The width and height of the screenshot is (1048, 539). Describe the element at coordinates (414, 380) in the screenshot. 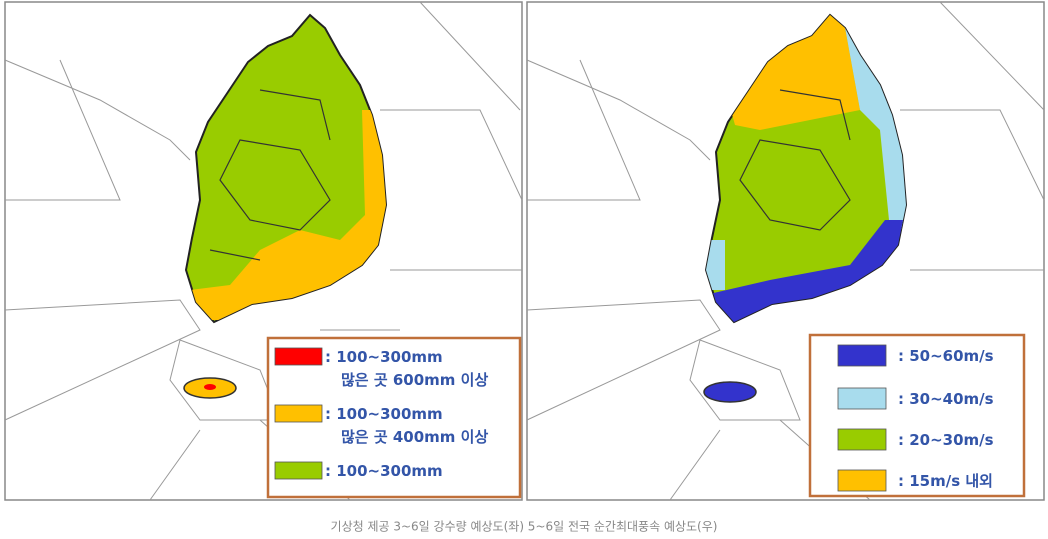

I see `legend-sublabel: 많은 곳 600mm 이상` at that location.